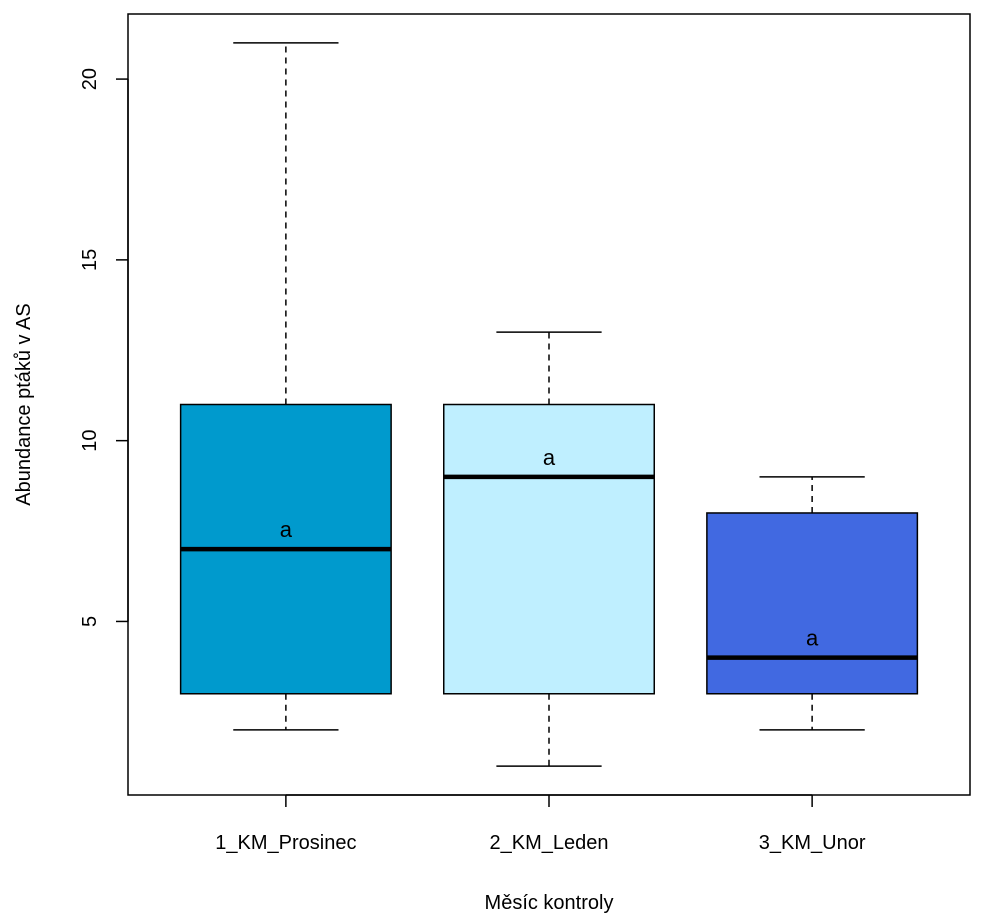 This screenshot has height=917, width=988. What do you see at coordinates (24, 404) in the screenshot?
I see `y-axis-title: Abundance ptáků v AS` at bounding box center [24, 404].